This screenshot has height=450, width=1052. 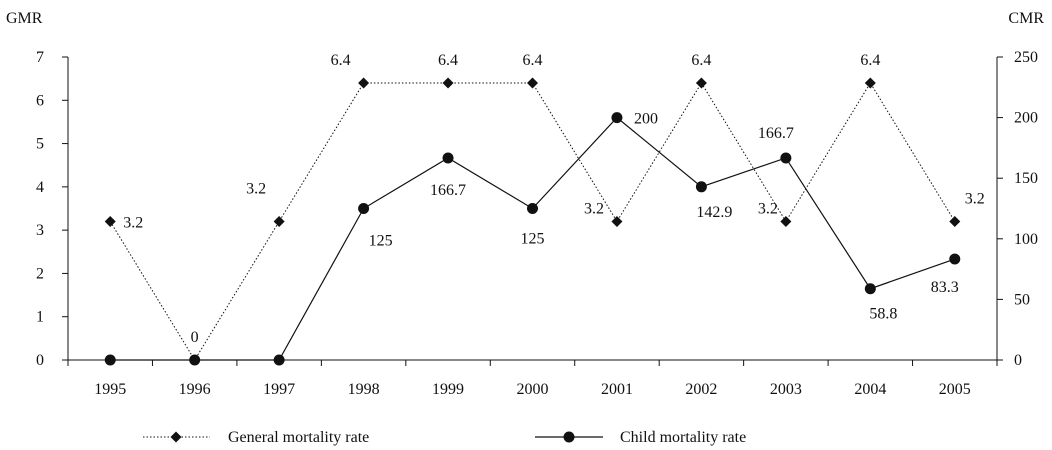 I want to click on gmr-data-label: 0, so click(x=195, y=337).